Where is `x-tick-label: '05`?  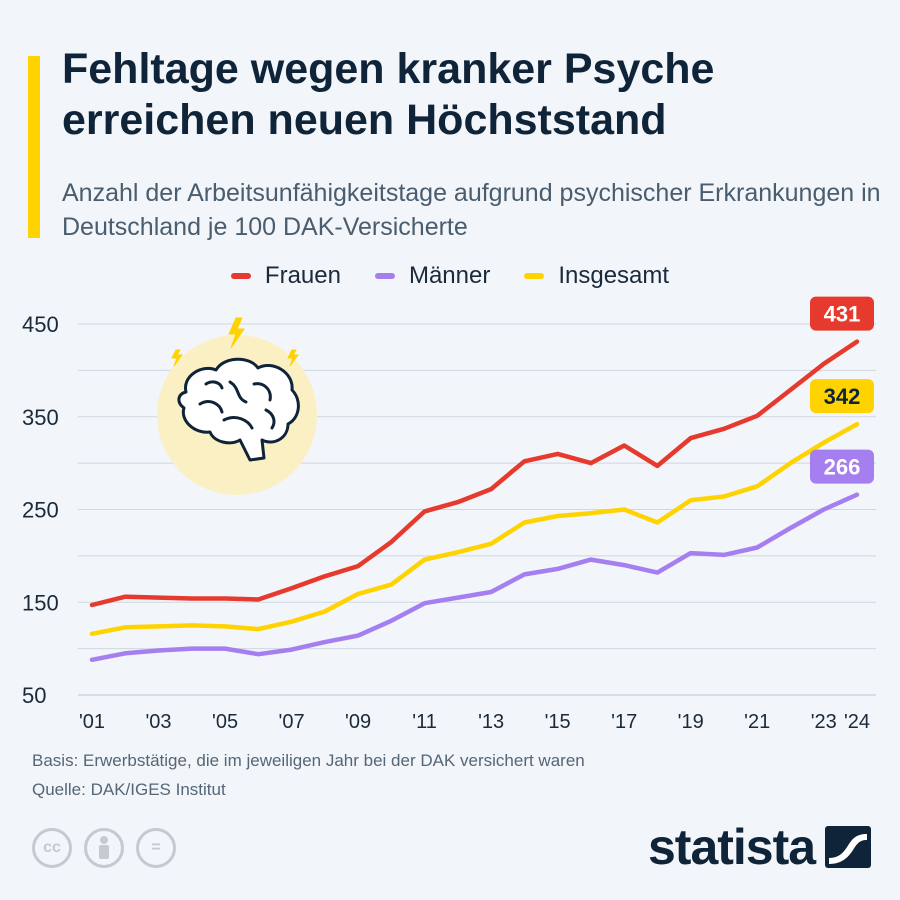 x-tick-label: '05 is located at coordinates (225, 722).